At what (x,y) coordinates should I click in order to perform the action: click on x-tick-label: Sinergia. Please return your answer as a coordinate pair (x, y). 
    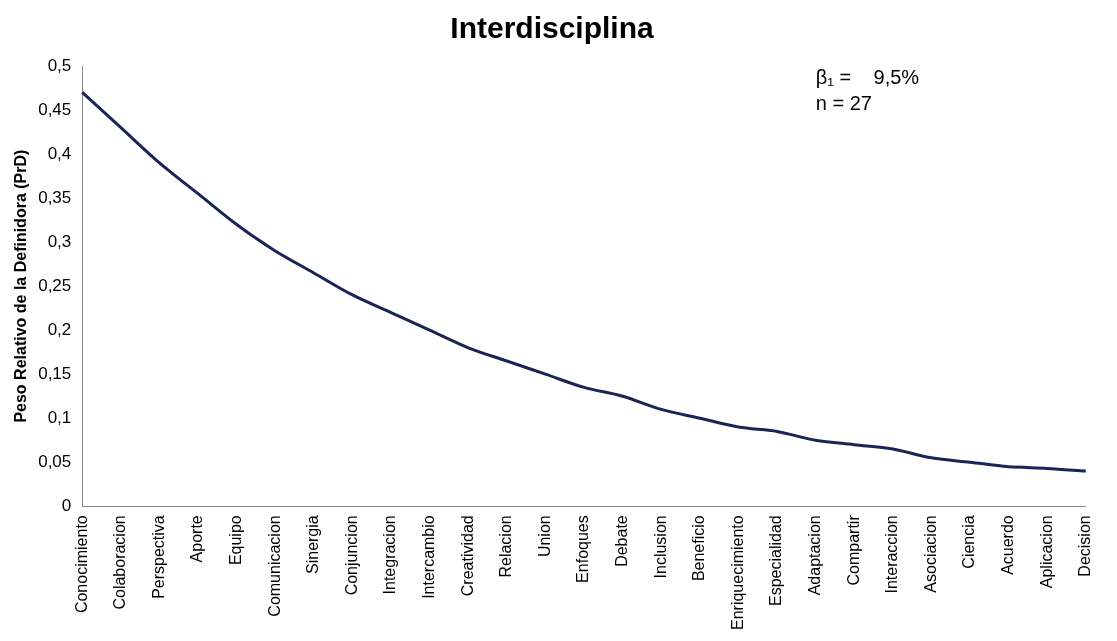
    Looking at the image, I should click on (313, 544).